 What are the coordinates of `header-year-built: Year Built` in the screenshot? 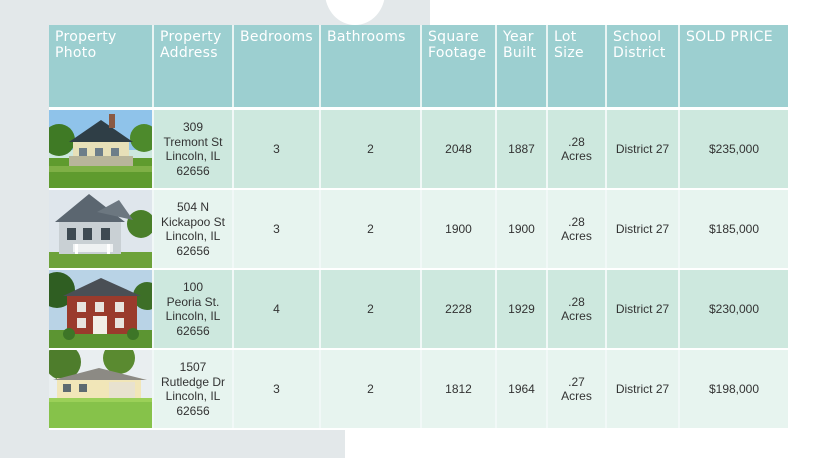 It's located at (522, 67).